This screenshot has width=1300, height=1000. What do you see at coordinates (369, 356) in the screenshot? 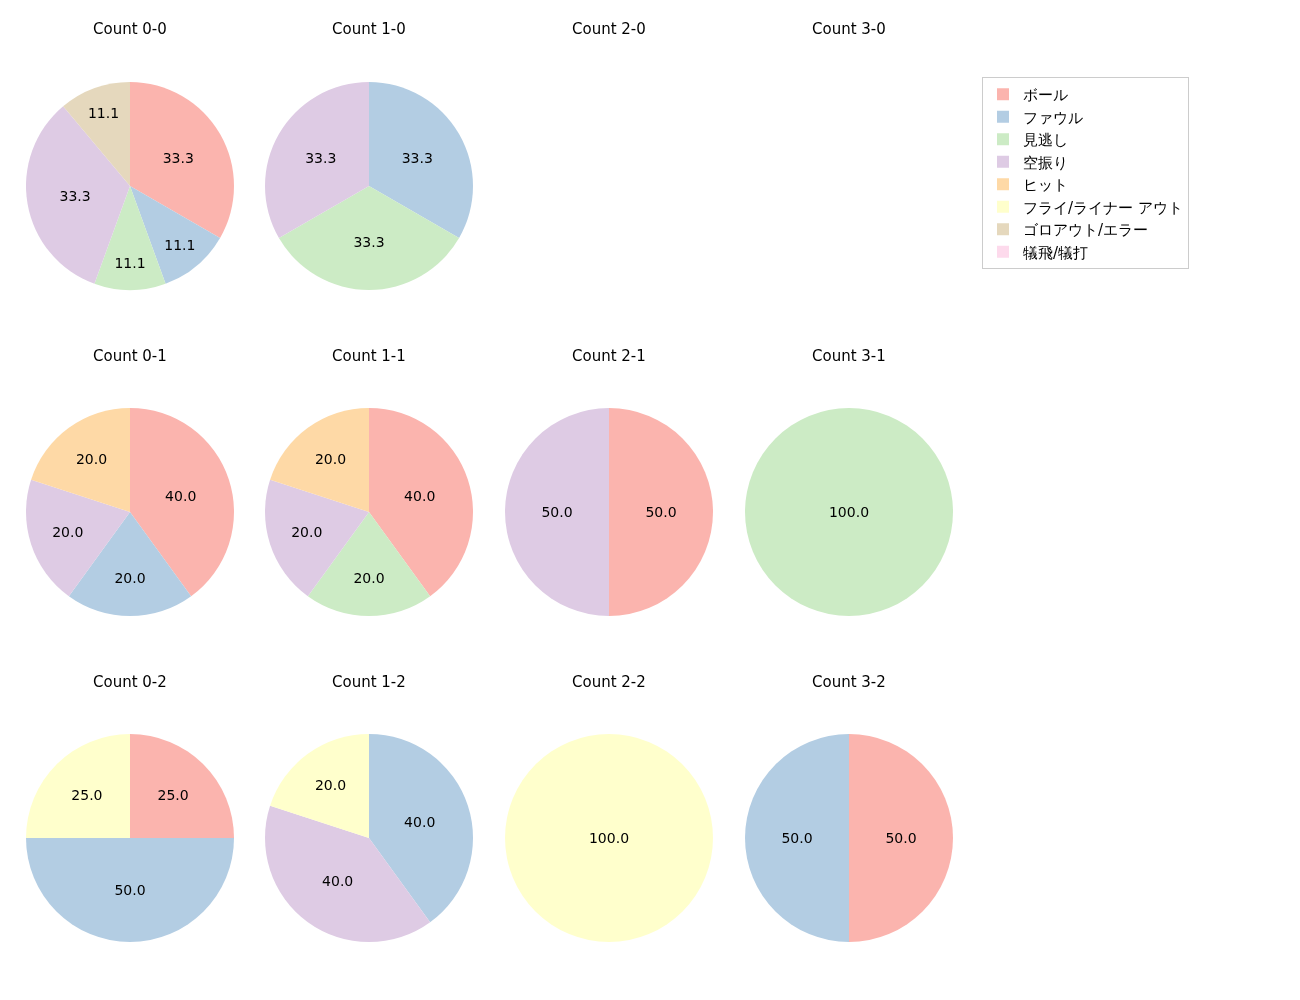
I see `chart-title: Count 1-1` at bounding box center [369, 356].